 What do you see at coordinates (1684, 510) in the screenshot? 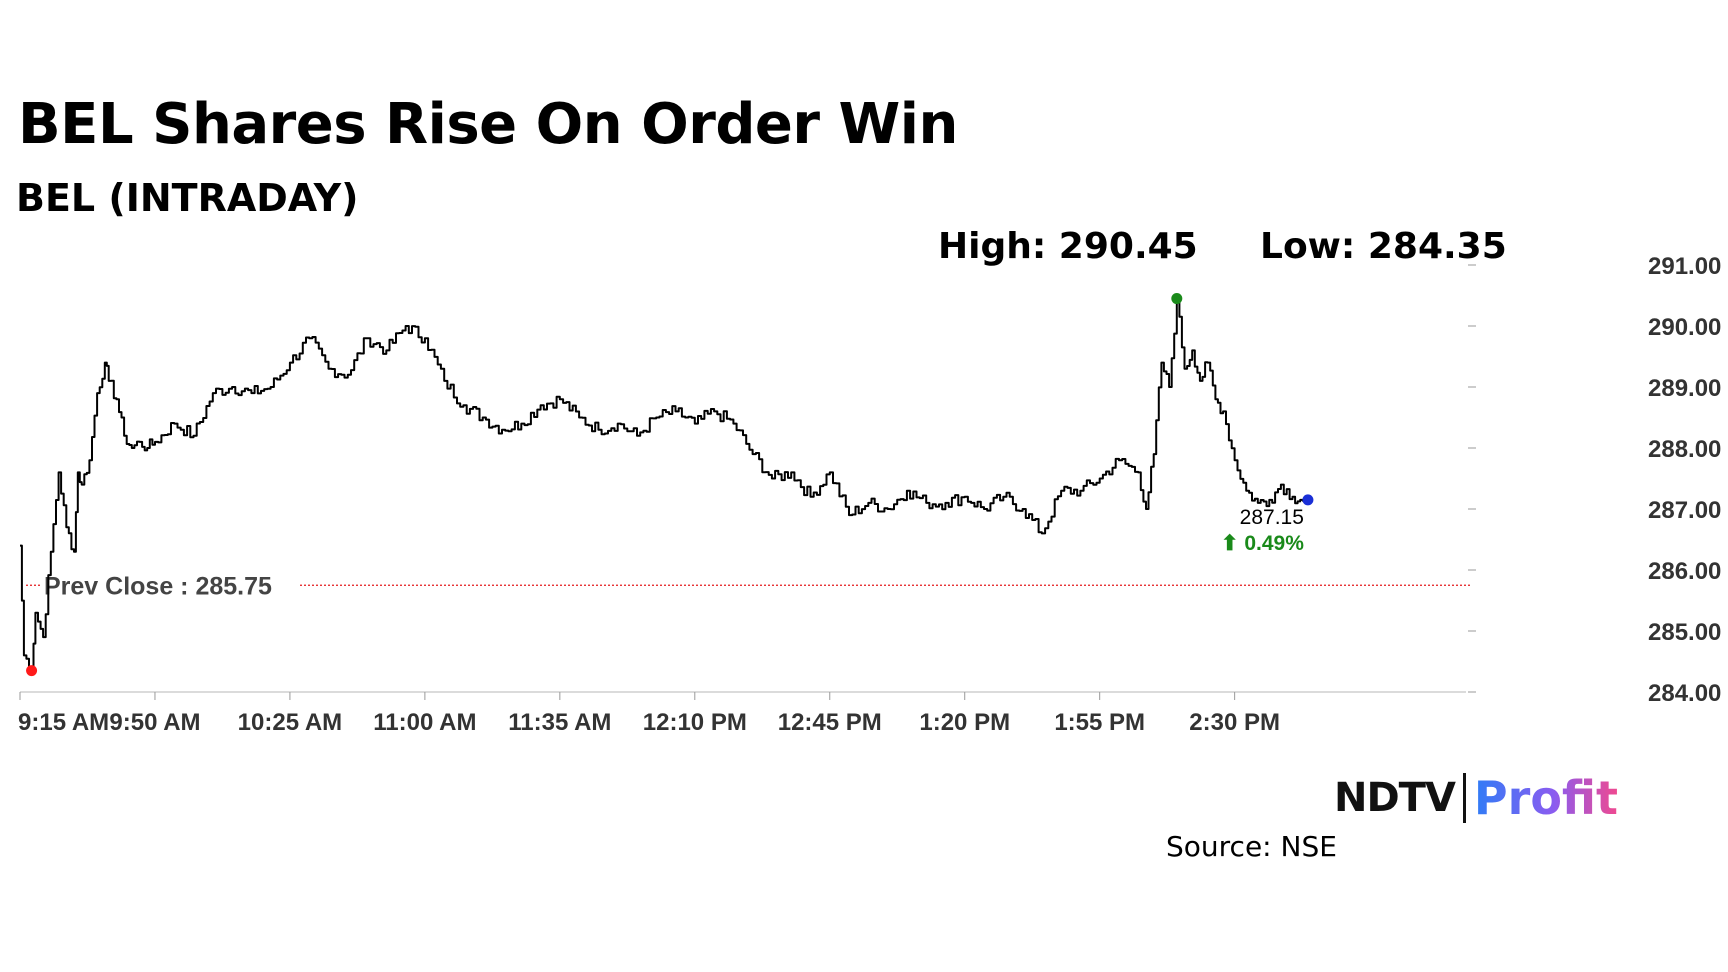
I see `y-tick-label: 287.00` at bounding box center [1684, 510].